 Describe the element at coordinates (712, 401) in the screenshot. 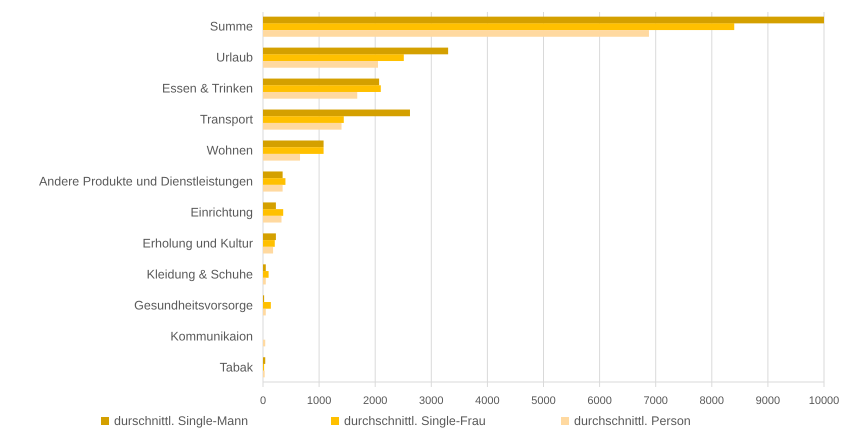

I see `x-tick-label: 8000` at that location.